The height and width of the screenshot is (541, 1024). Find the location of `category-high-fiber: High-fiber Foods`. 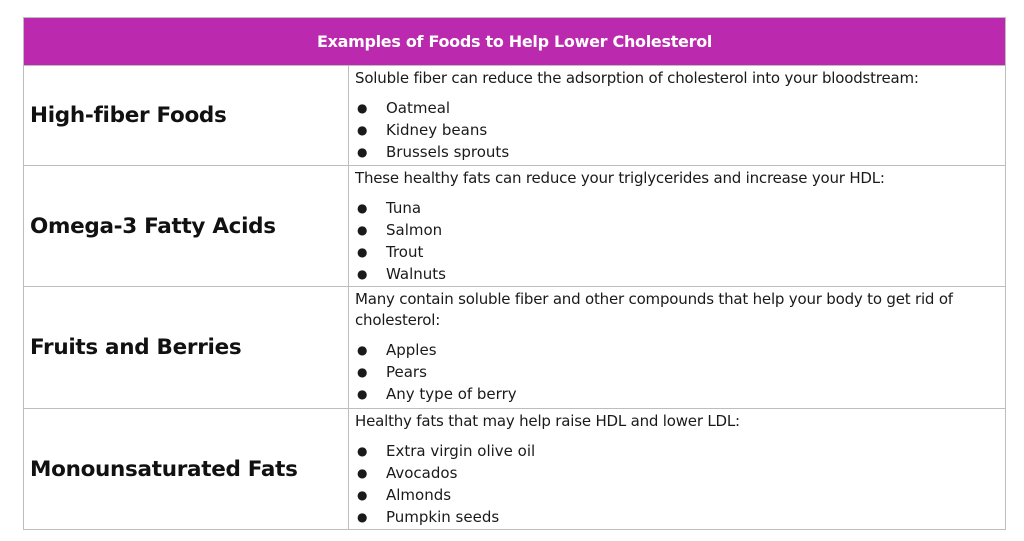

category-high-fiber: High-fiber Foods is located at coordinates (186, 115).